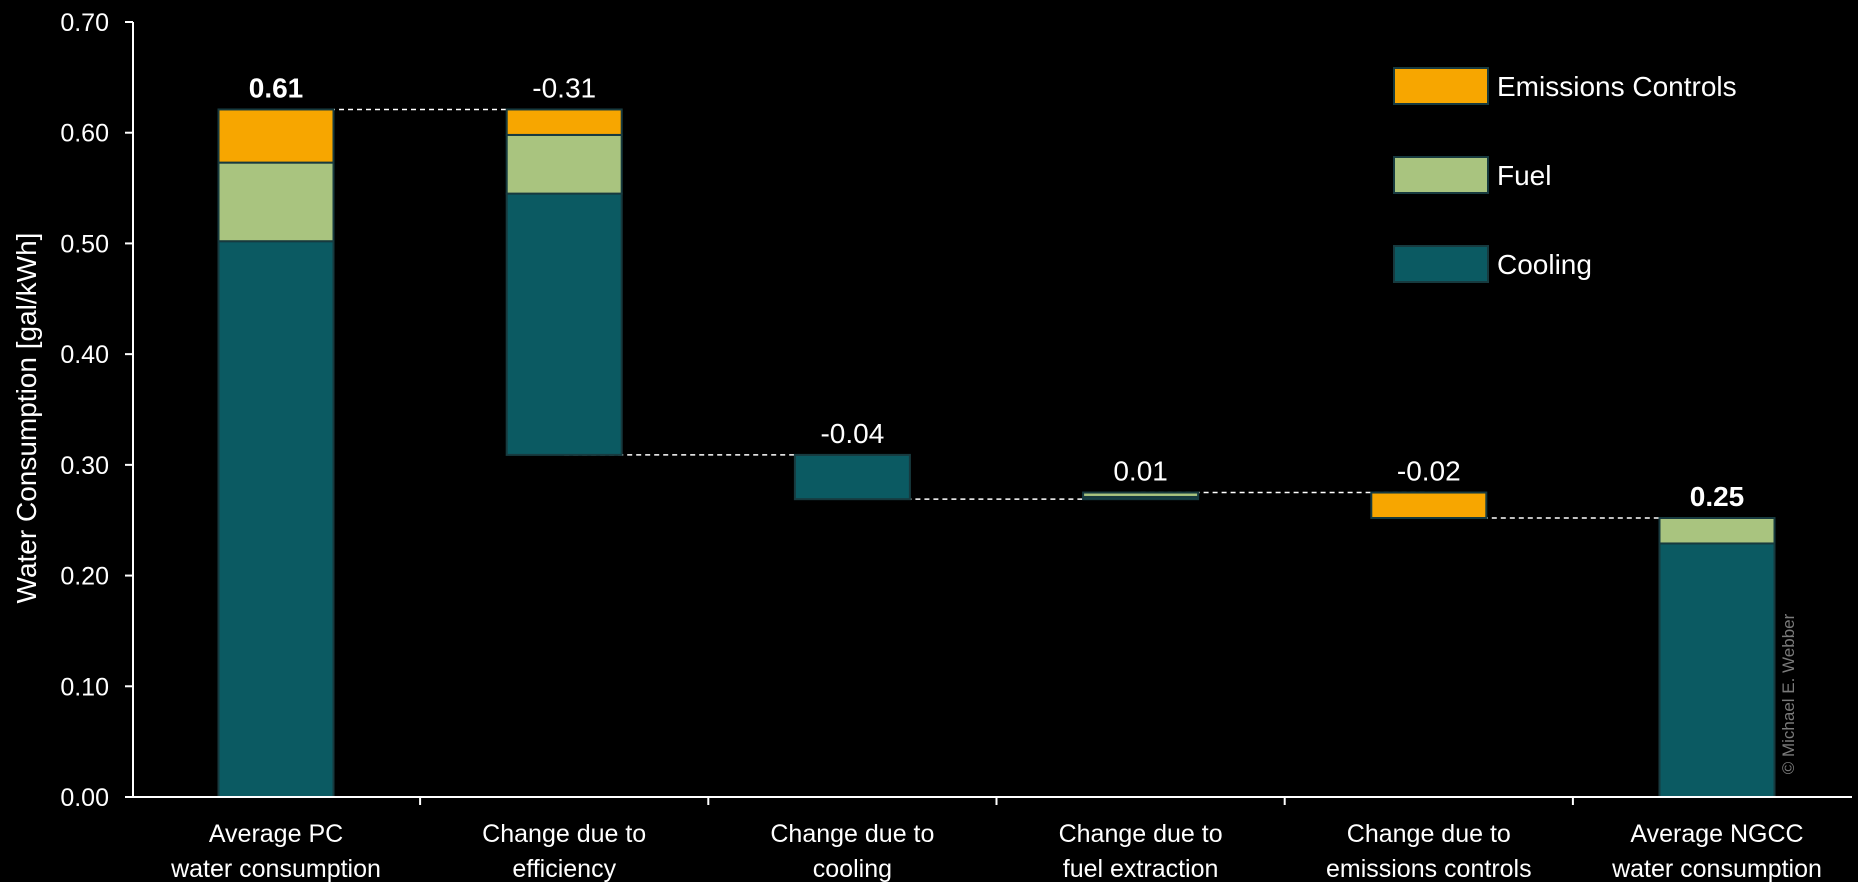 The height and width of the screenshot is (882, 1858). Describe the element at coordinates (852, 868) in the screenshot. I see `x-category-label: cooling` at that location.